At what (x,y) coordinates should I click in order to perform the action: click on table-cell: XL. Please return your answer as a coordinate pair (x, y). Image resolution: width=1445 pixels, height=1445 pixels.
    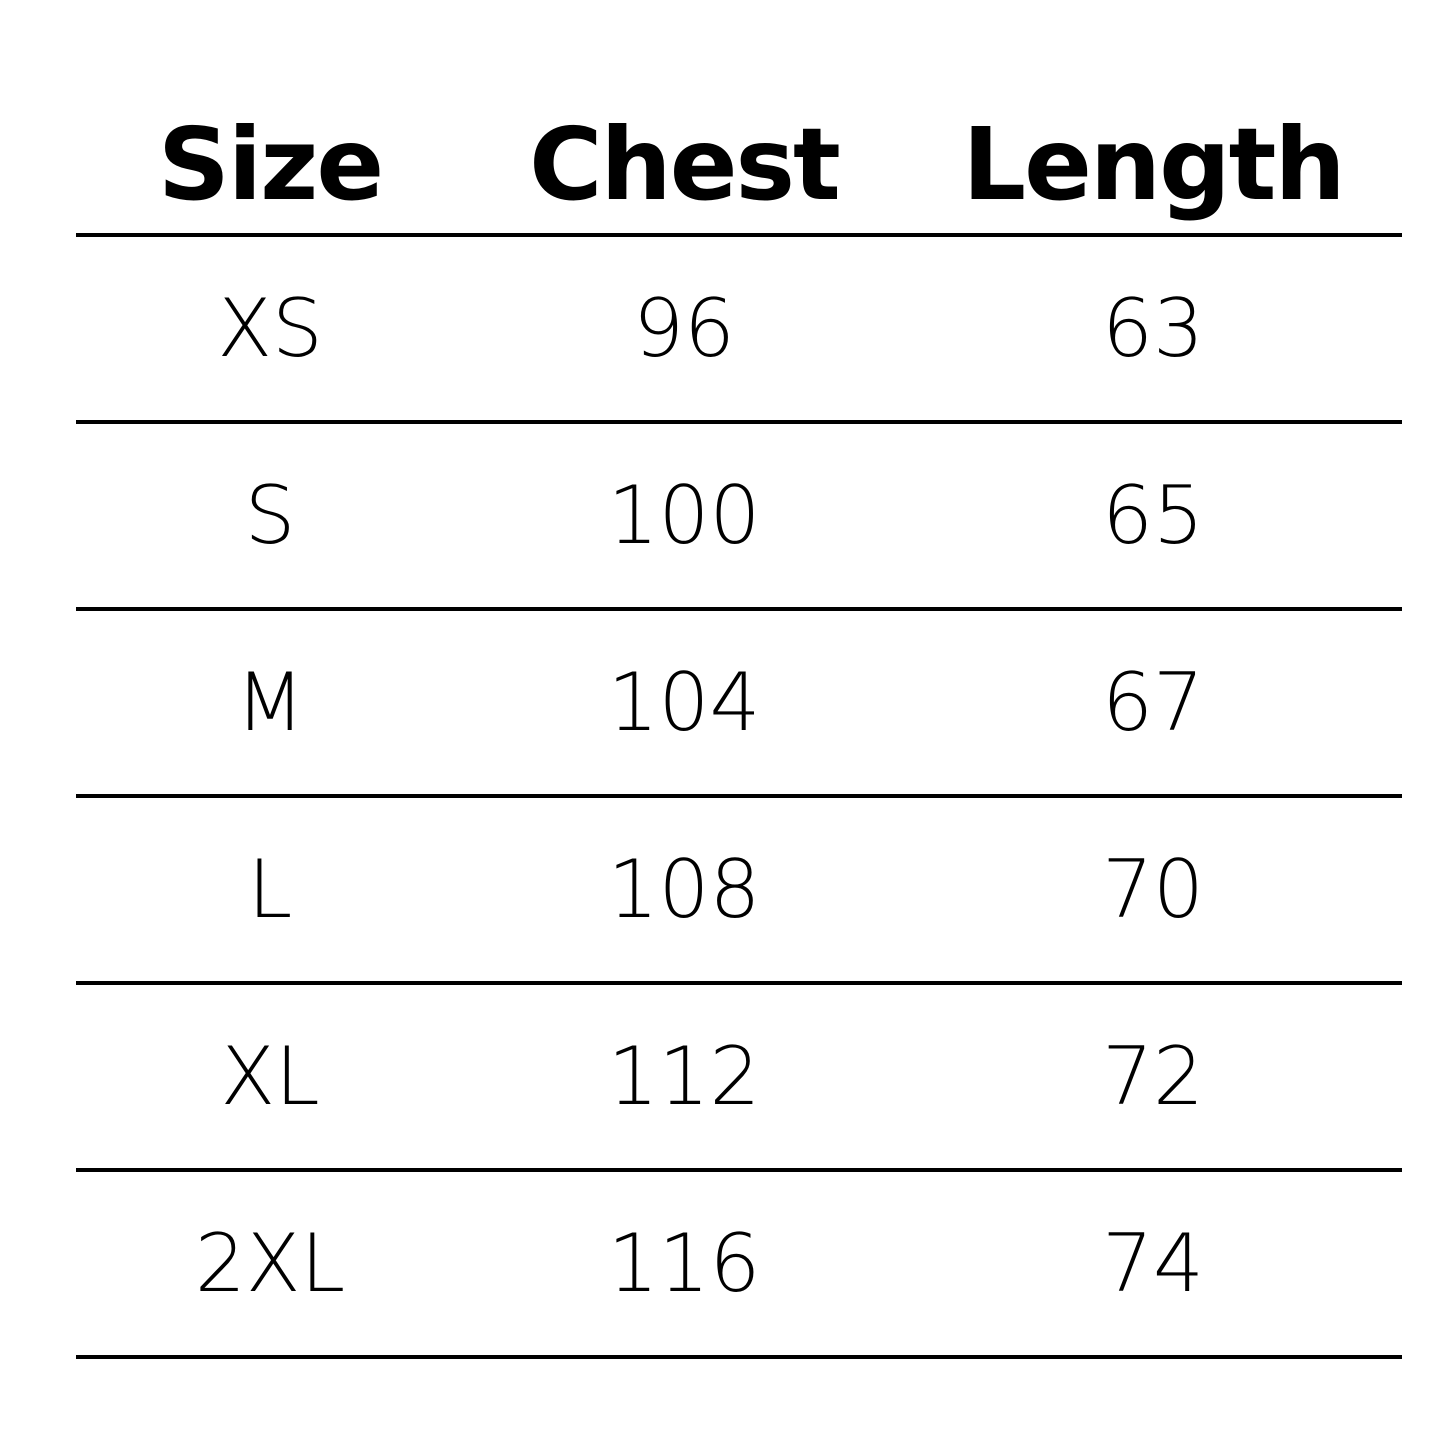
    Looking at the image, I should click on (270, 1076).